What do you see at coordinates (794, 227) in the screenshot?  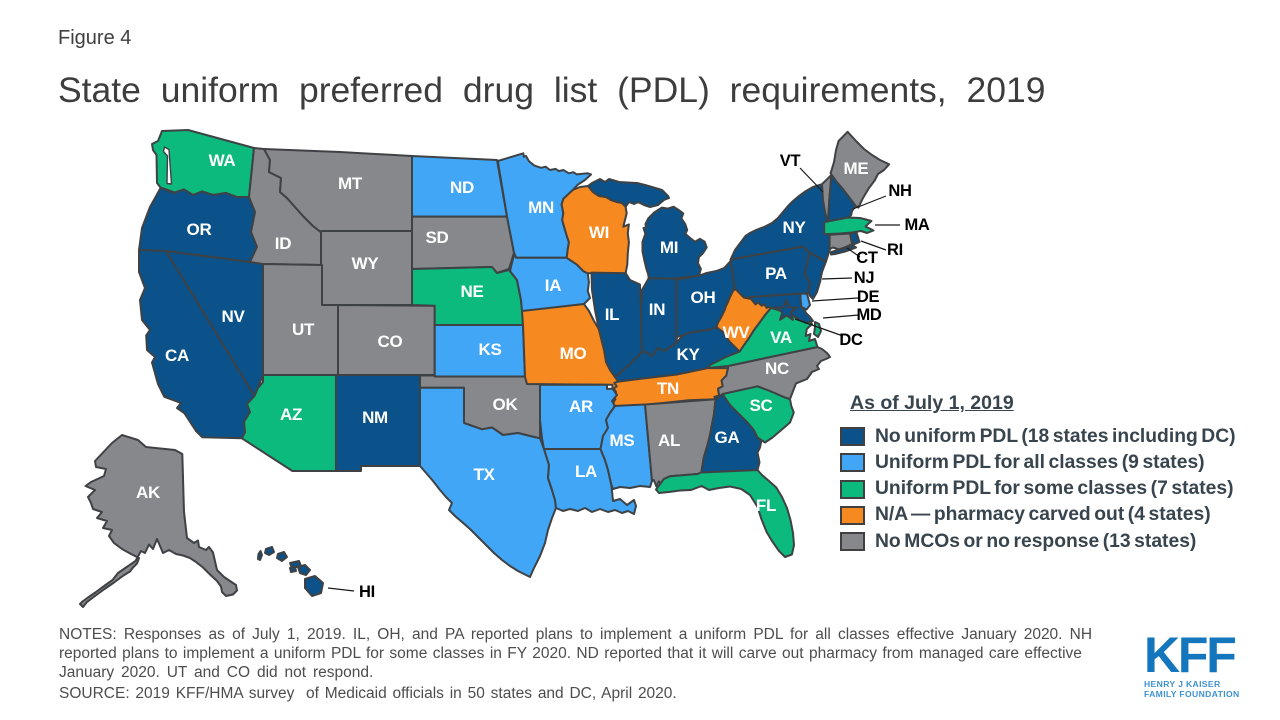 I see `svg-text: NY` at bounding box center [794, 227].